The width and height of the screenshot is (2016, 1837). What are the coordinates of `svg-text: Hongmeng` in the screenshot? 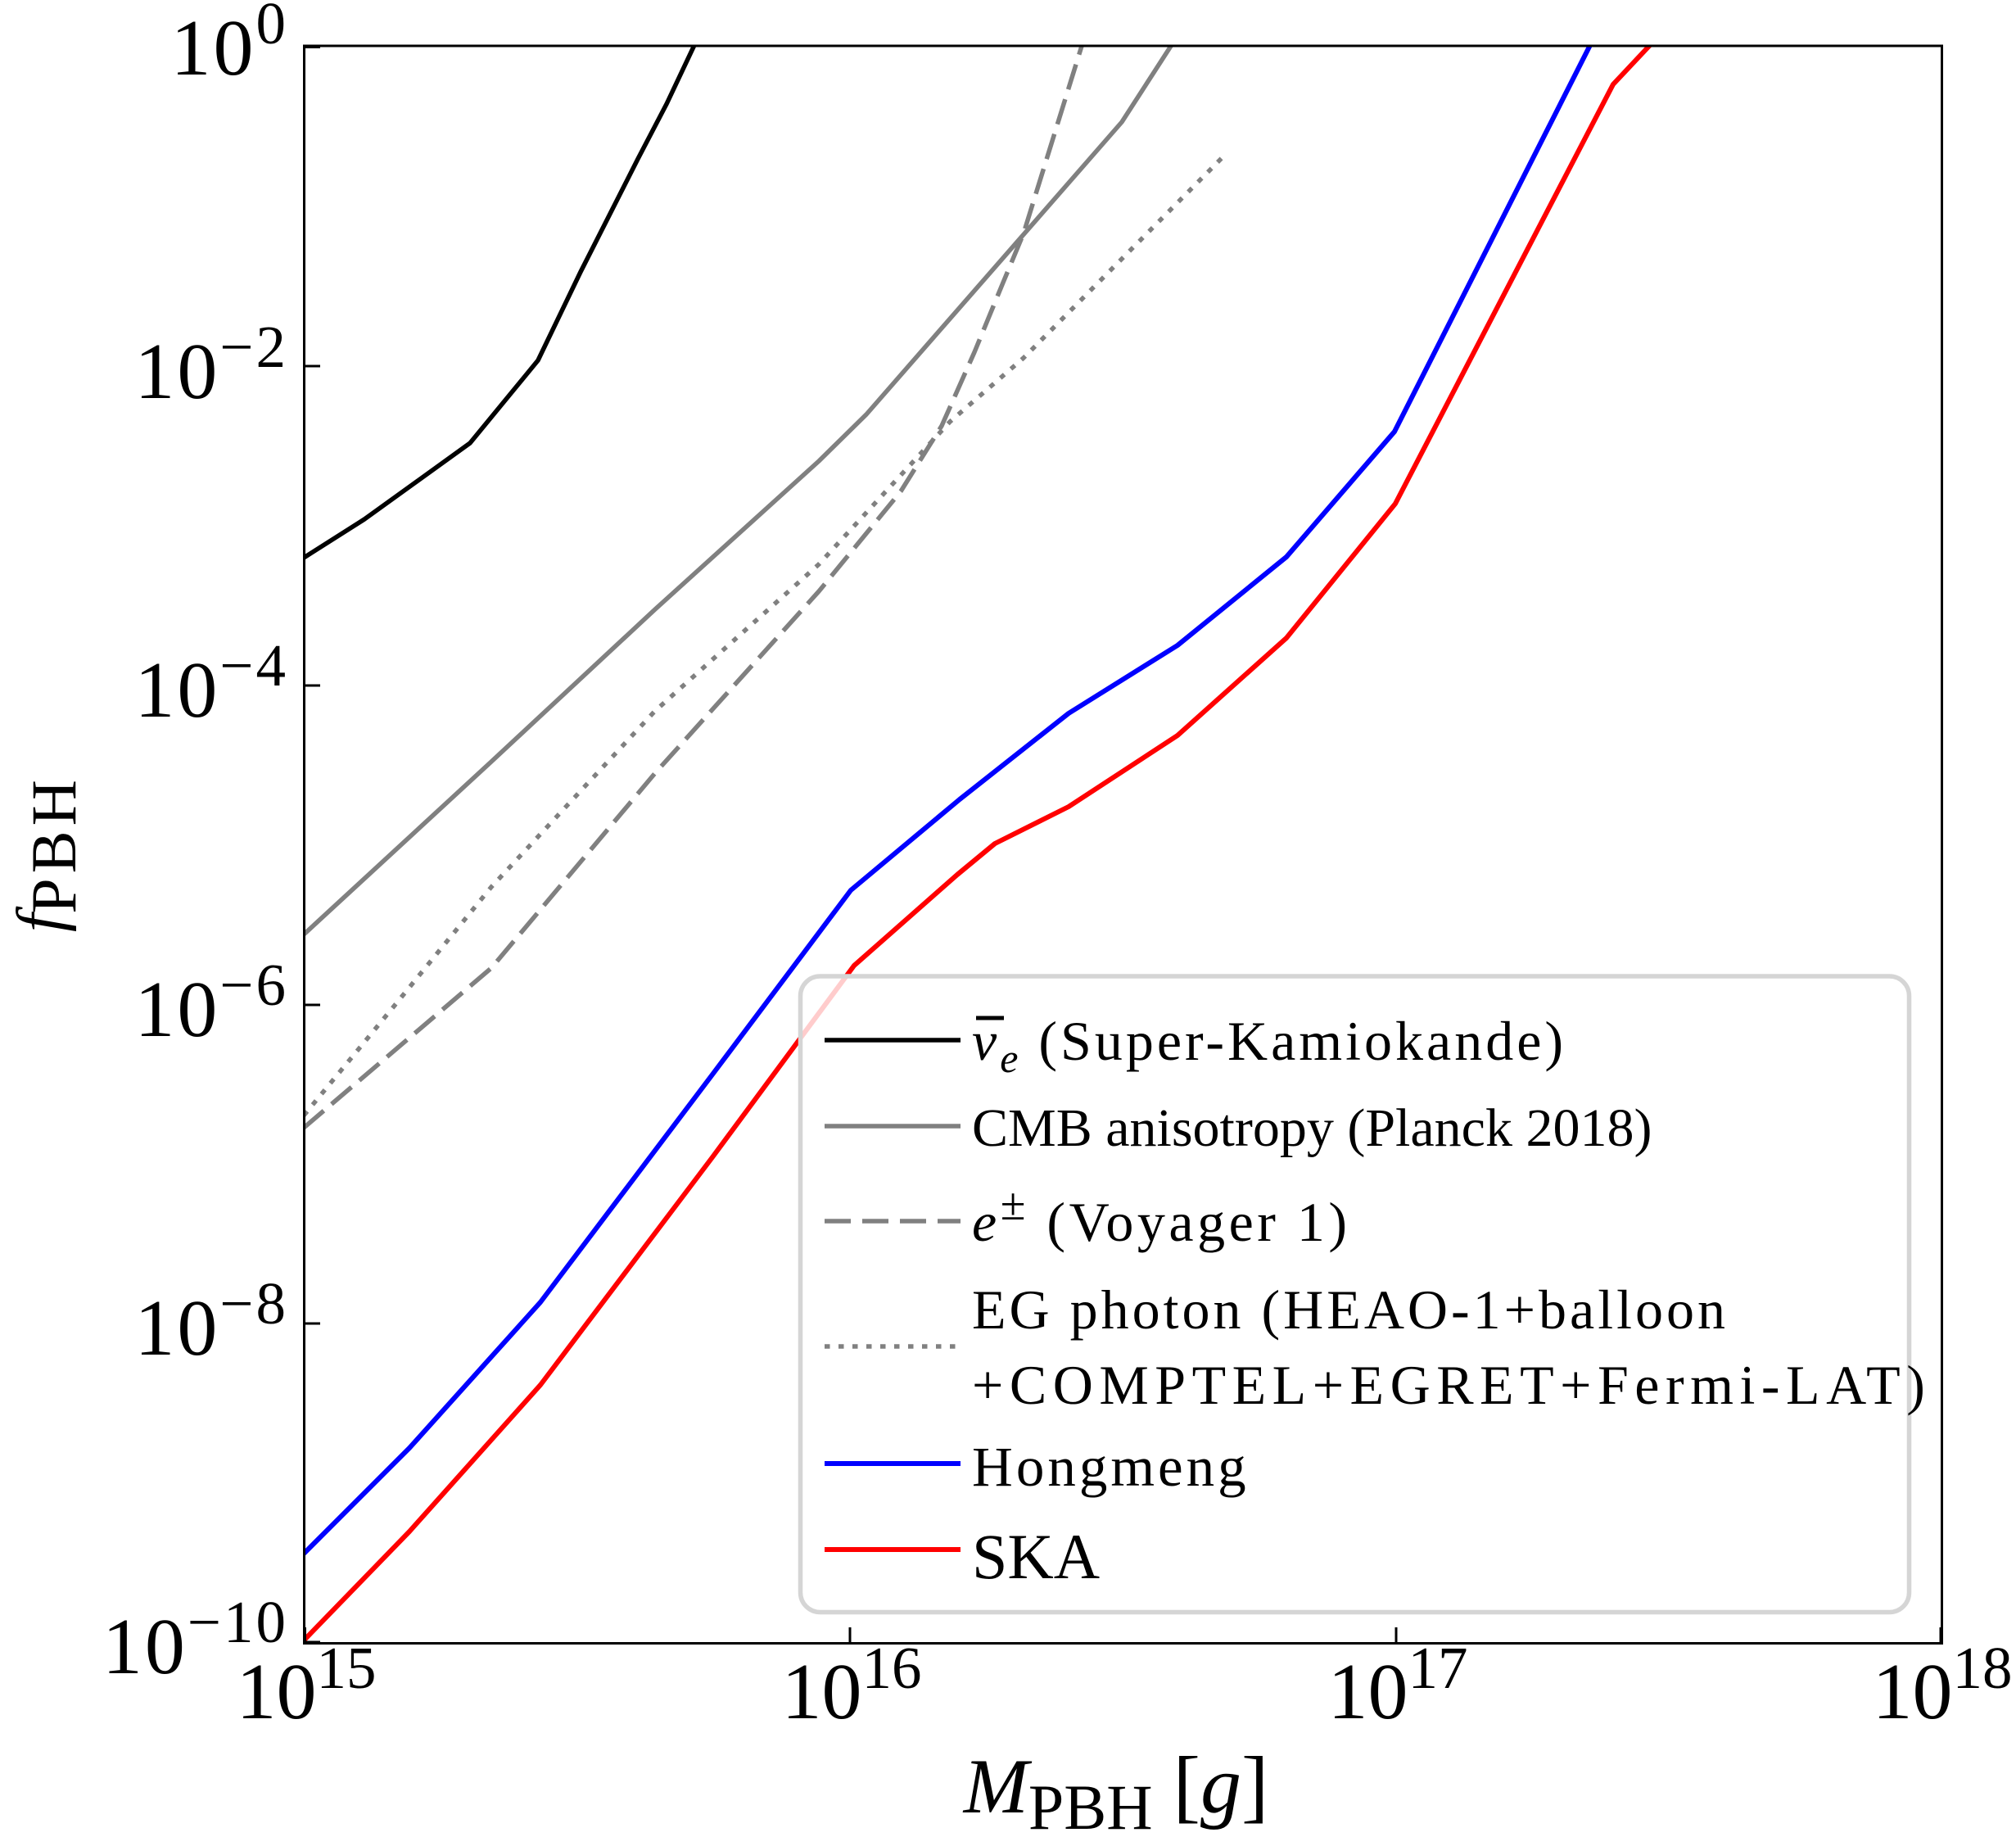 It's located at (1111, 1467).